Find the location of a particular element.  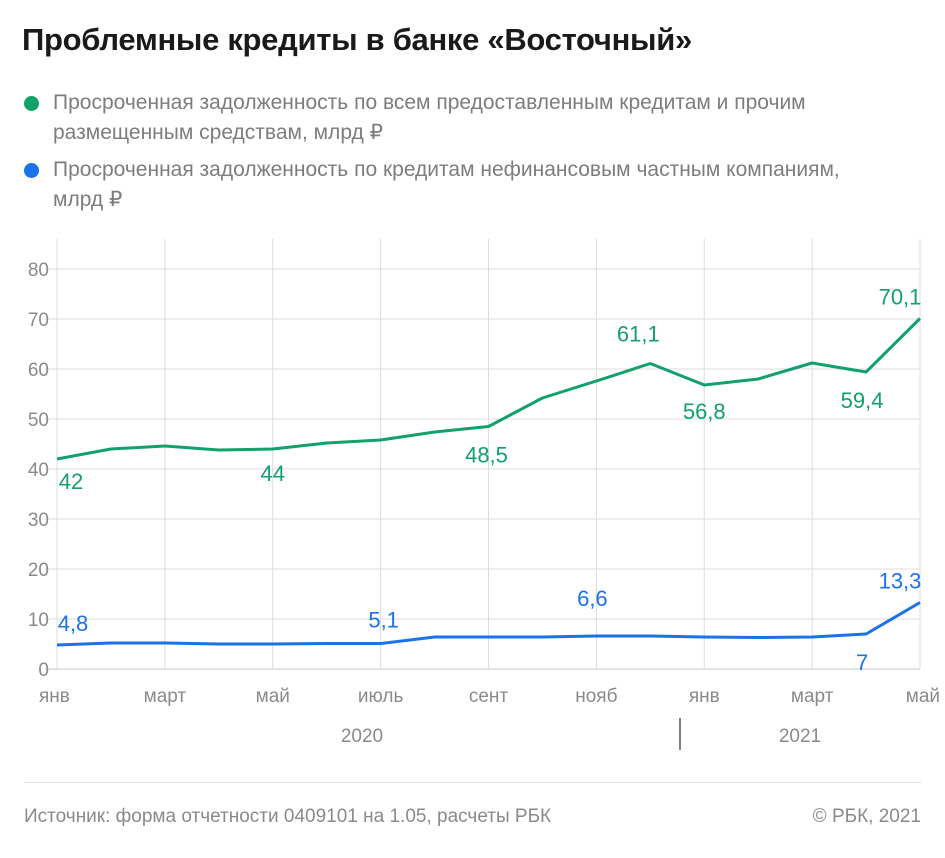

data-label: 6,6 is located at coordinates (592, 598).